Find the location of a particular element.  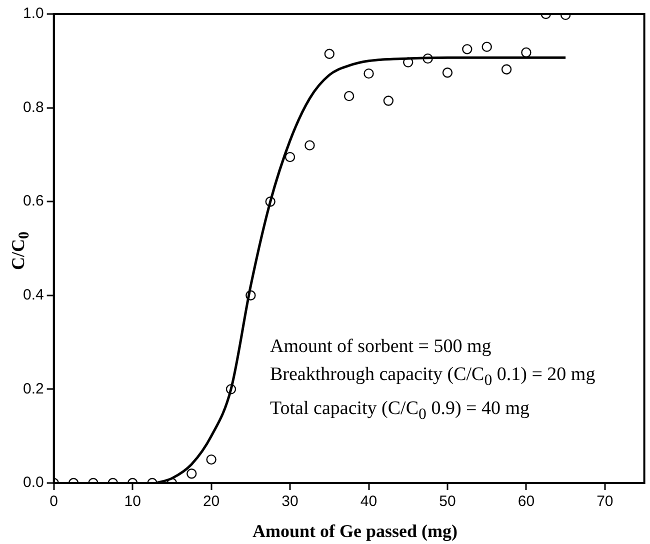

x-tick-label: 50 is located at coordinates (447, 501).